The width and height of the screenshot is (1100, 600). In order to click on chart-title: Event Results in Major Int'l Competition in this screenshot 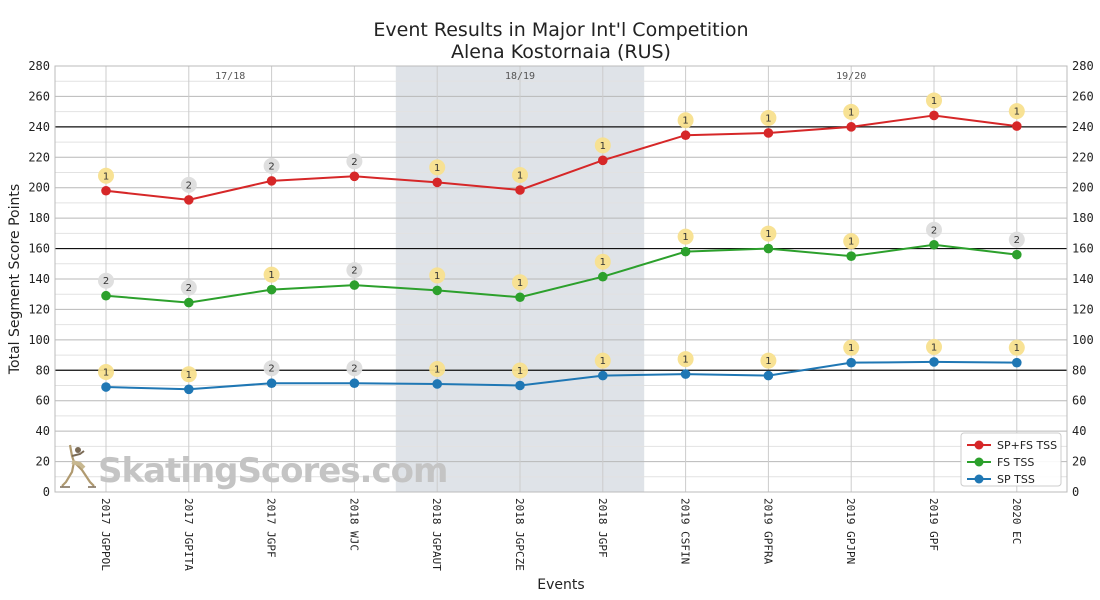, I will do `click(560, 30)`.